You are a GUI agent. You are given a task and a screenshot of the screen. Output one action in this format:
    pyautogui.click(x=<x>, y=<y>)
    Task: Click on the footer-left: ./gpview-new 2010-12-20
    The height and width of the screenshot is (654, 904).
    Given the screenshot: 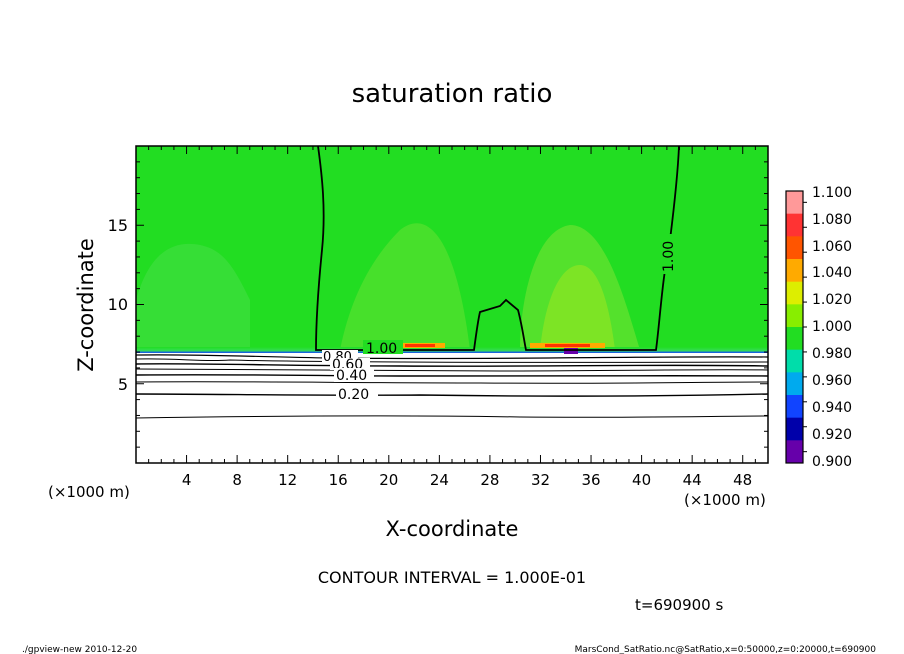 What is the action you would take?
    pyautogui.click(x=79, y=649)
    